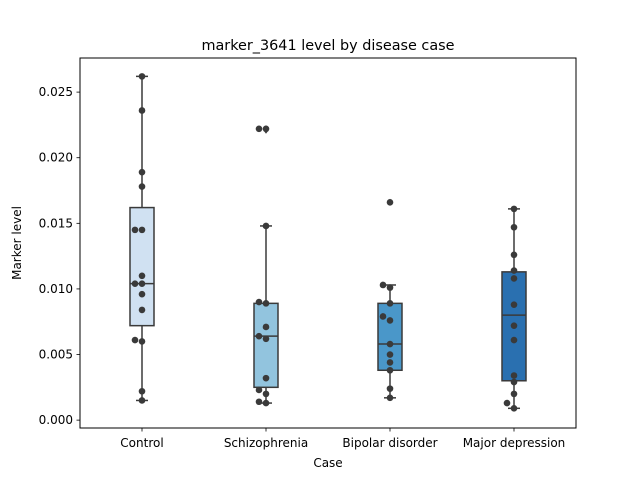 The image size is (640, 484). I want to click on y-tick-label: 0.015, so click(56, 223).